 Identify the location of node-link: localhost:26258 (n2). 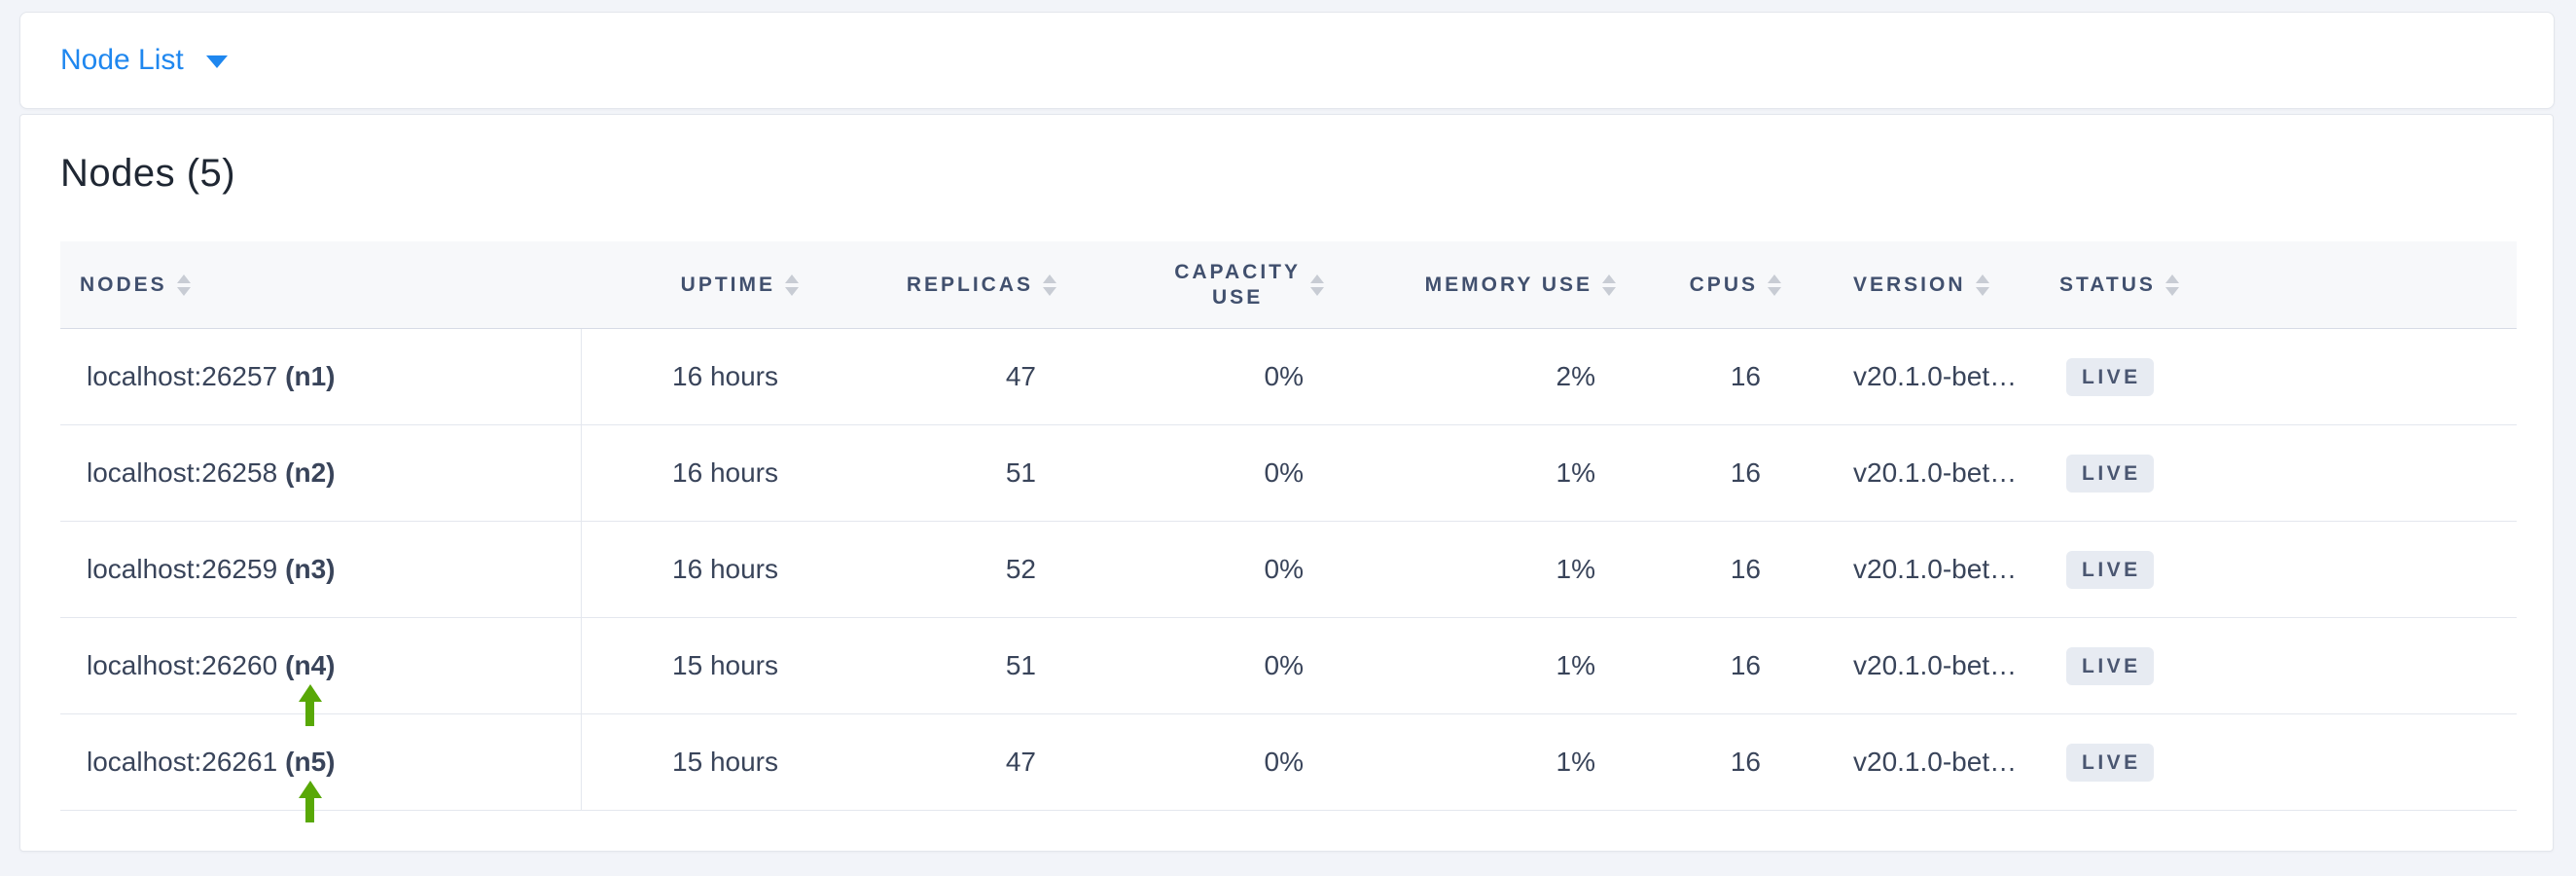
(321, 473).